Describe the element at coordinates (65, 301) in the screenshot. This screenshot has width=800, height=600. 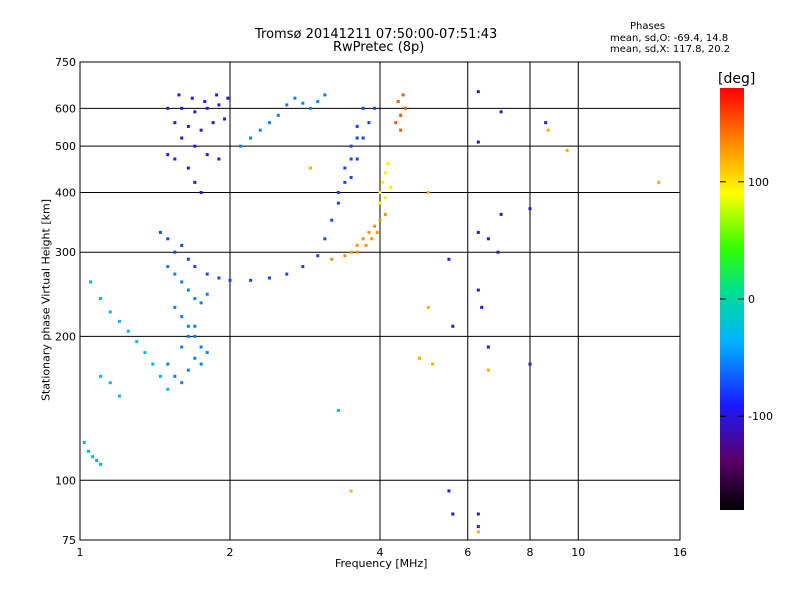
I see `y-tick-labels: 75 100 200 300 400 500 600 750` at that location.